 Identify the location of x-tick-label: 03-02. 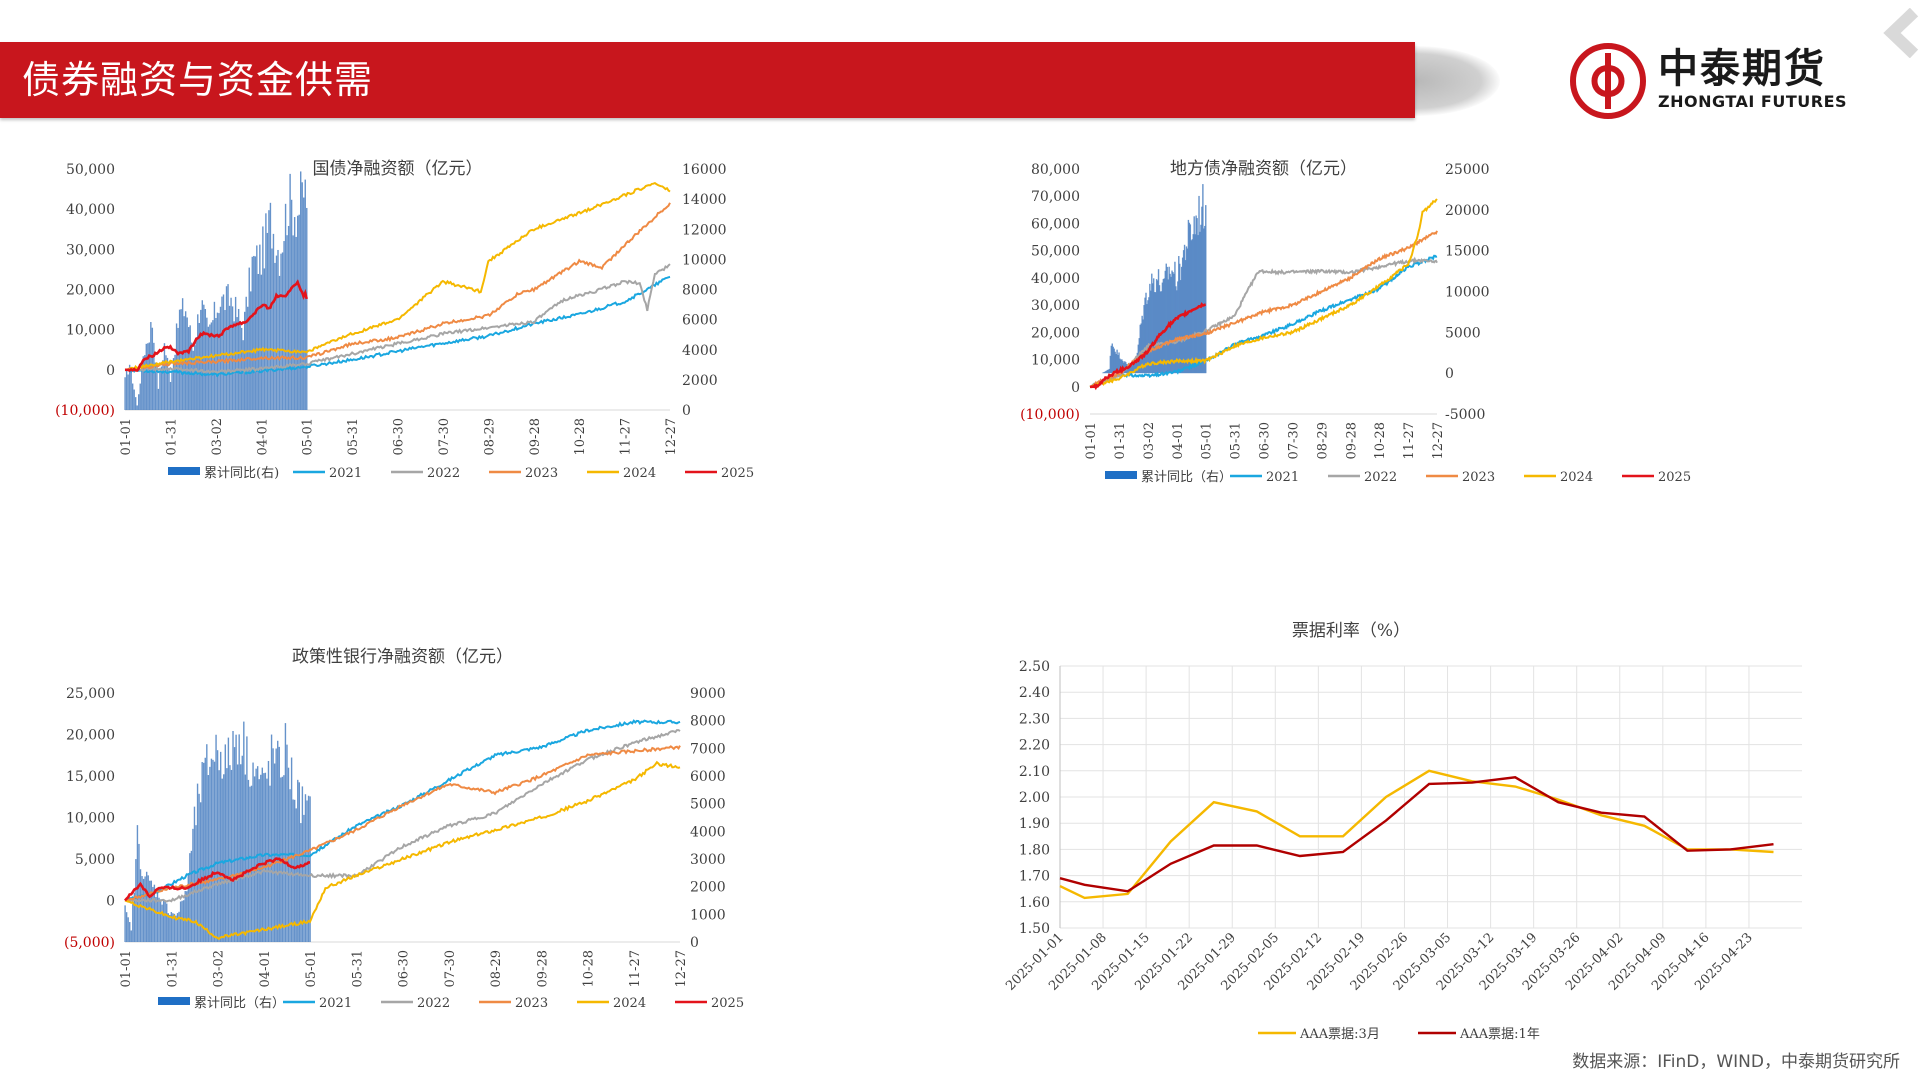
(1149, 440).